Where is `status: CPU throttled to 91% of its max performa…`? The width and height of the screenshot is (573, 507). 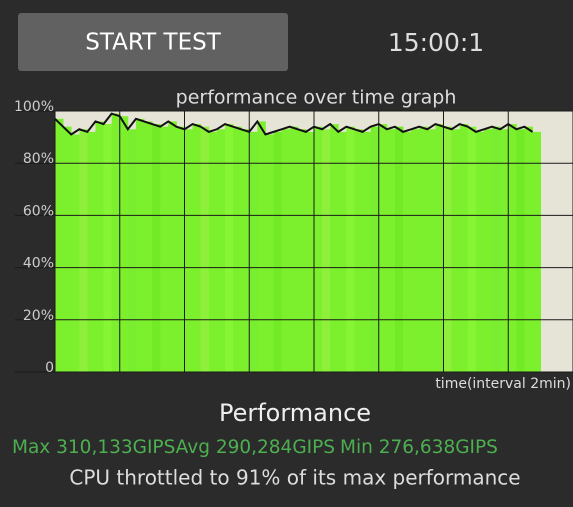
status: CPU throttled to 91% of its max performa… is located at coordinates (294, 478).